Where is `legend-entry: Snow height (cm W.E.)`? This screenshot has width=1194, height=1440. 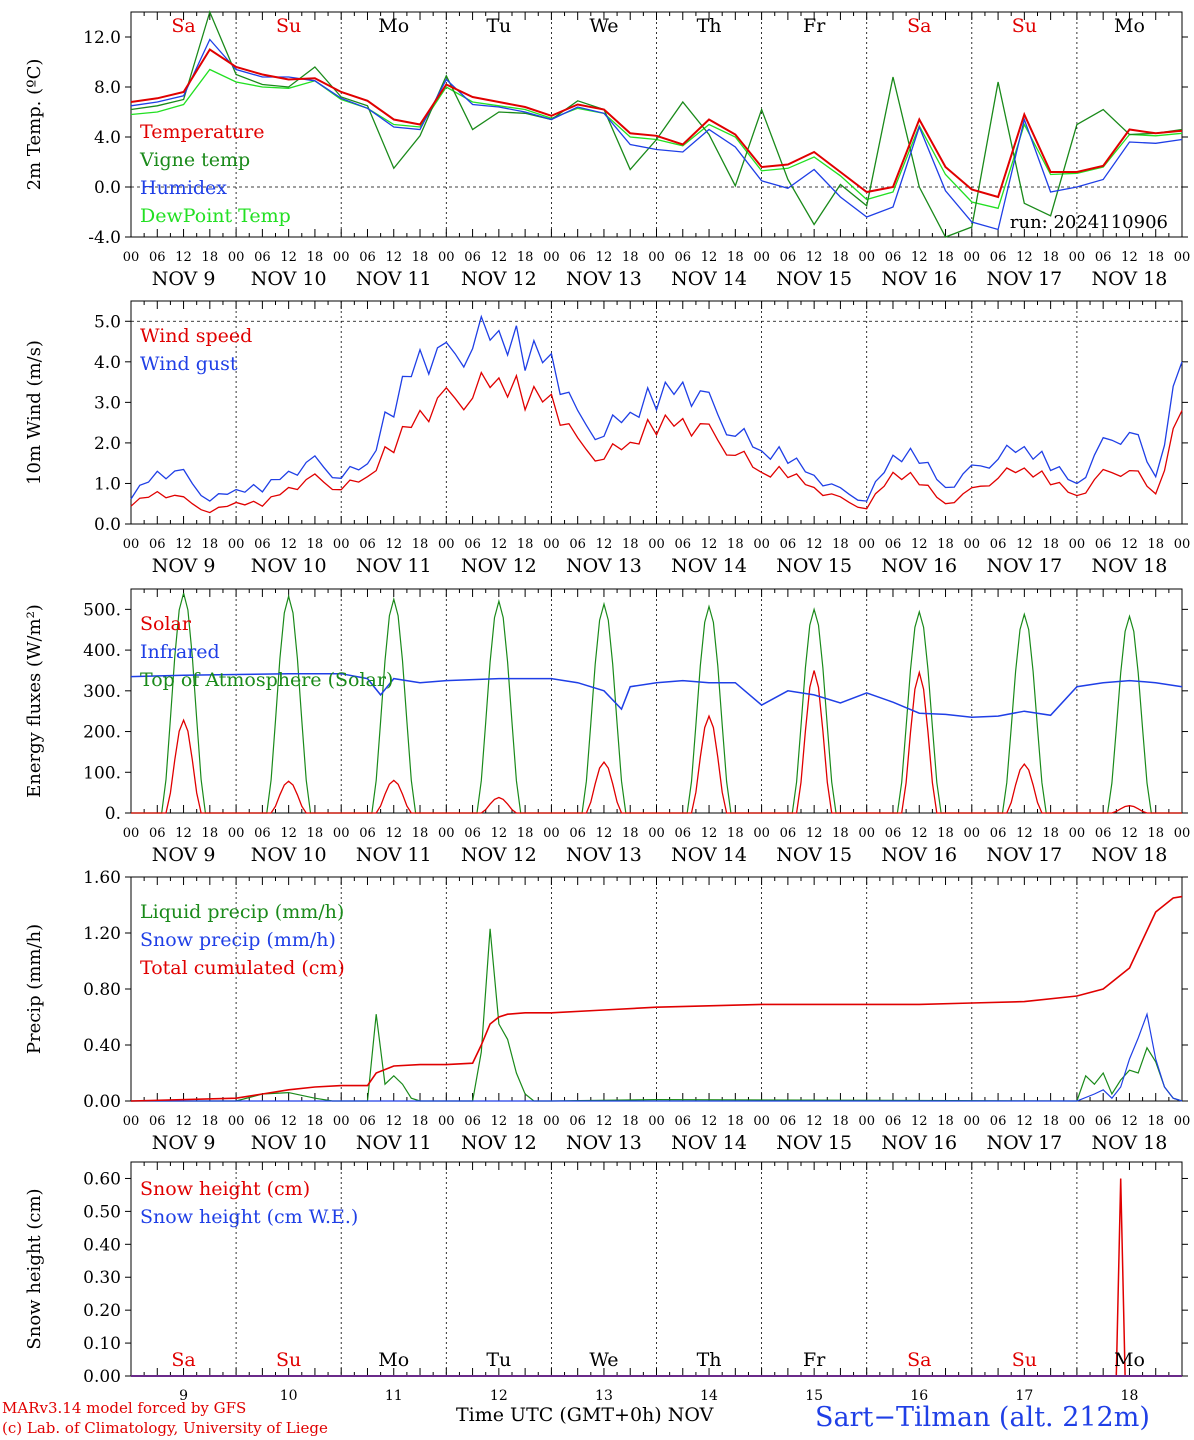
legend-entry: Snow height (cm W.E.) is located at coordinates (249, 1217).